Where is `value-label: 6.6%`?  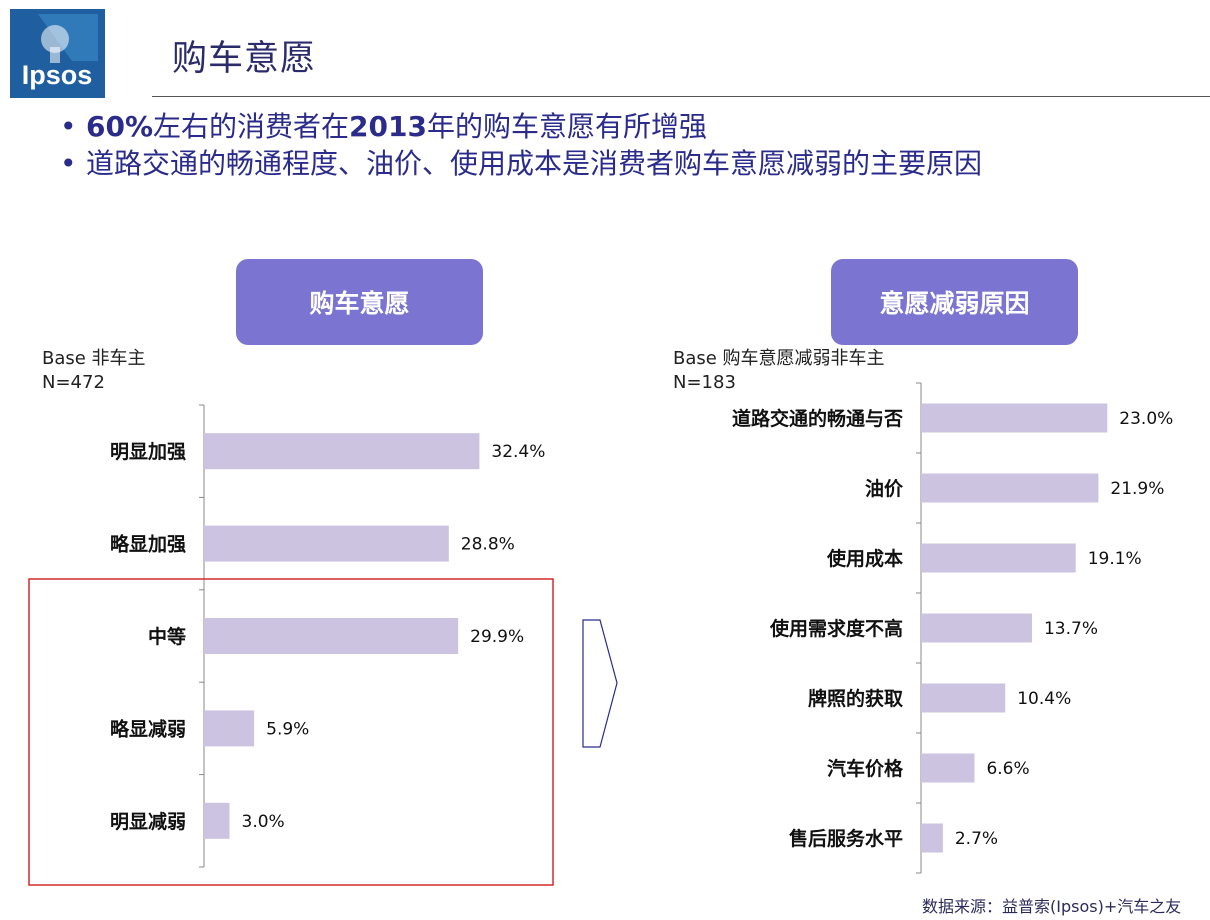
value-label: 6.6% is located at coordinates (1007, 769).